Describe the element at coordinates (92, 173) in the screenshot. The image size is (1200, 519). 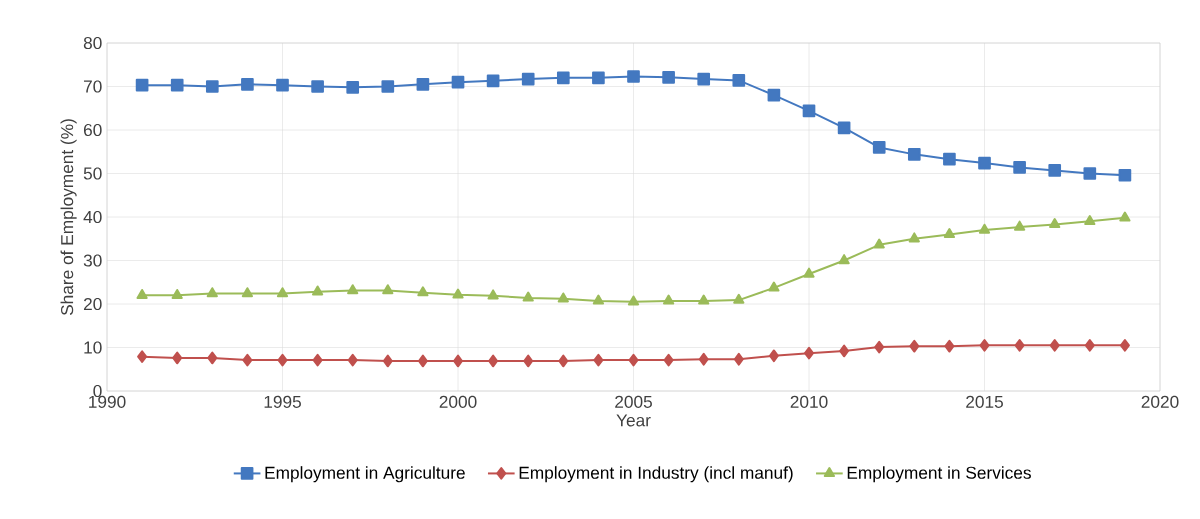
I see `y-tick-label: 50` at that location.